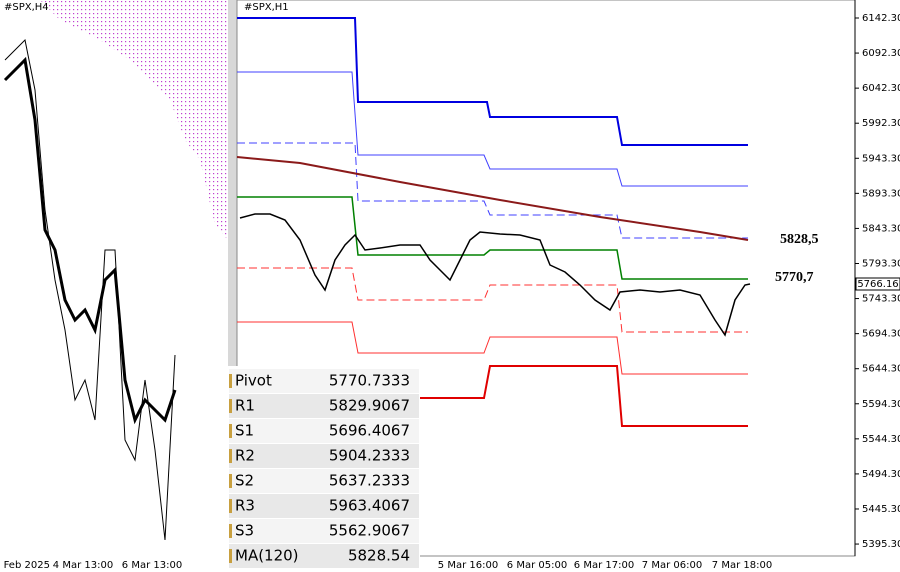 This screenshot has width=900, height=572. What do you see at coordinates (881, 474) in the screenshot?
I see `y-label: 5494.30` at bounding box center [881, 474].